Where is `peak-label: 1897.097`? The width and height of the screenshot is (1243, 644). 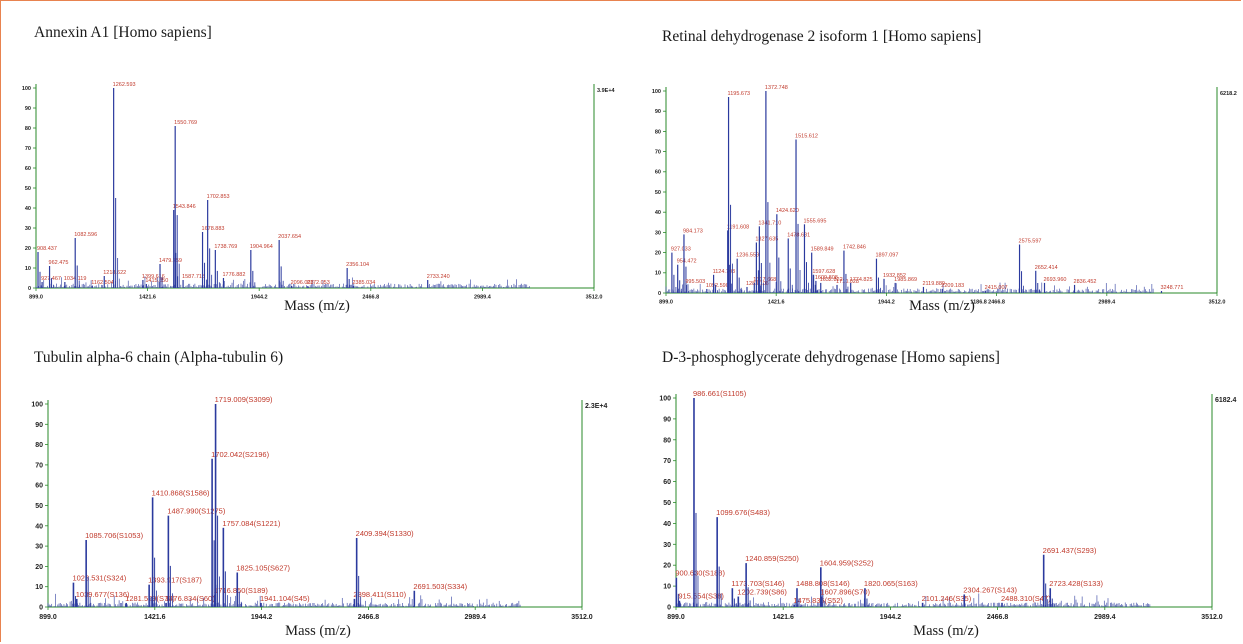
peak-label: 1897.097 is located at coordinates (886, 256).